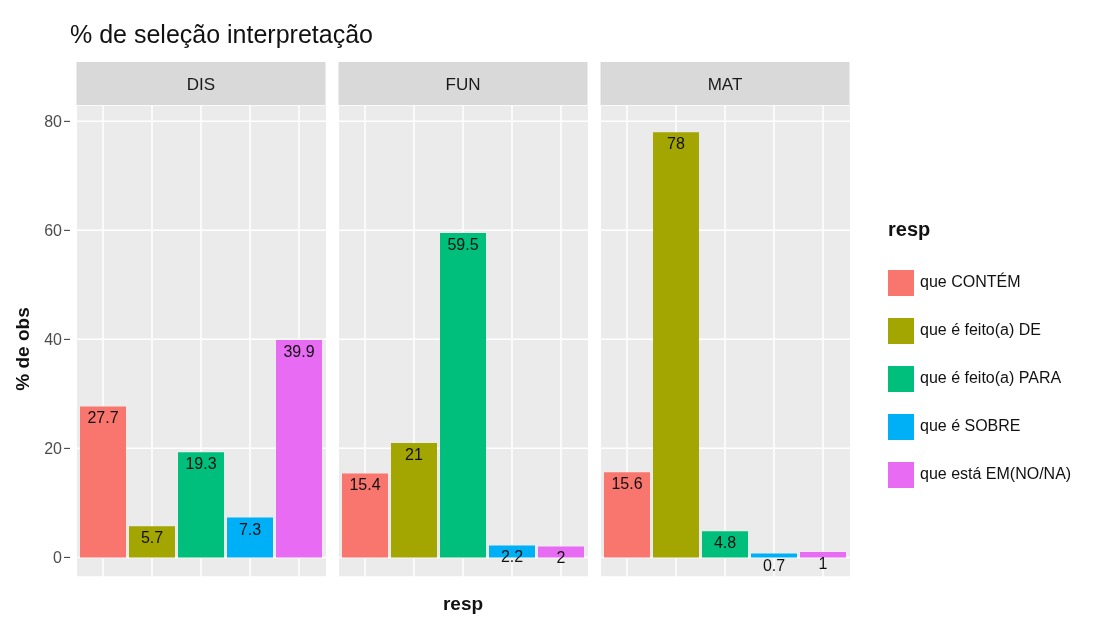 This screenshot has width=1118, height=617. What do you see at coordinates (365, 485) in the screenshot?
I see `data-label: 15.4` at bounding box center [365, 485].